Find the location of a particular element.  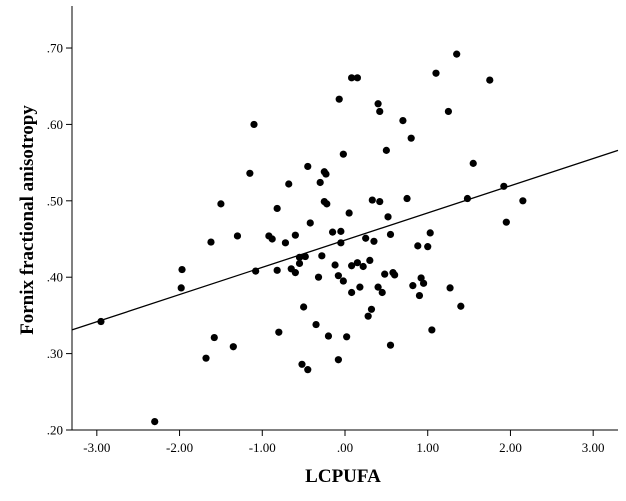

y-axis-ticks: .20 .30 .40 .50 .60 .70 is located at coordinates (59, 239).